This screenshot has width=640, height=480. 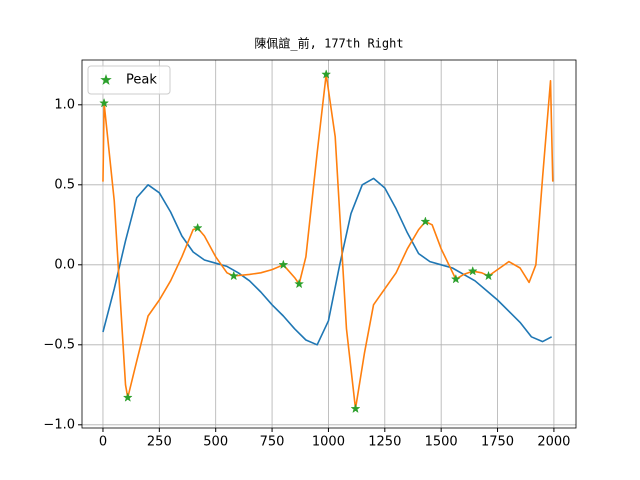 I want to click on x-tick-label: 1000, so click(x=328, y=442).